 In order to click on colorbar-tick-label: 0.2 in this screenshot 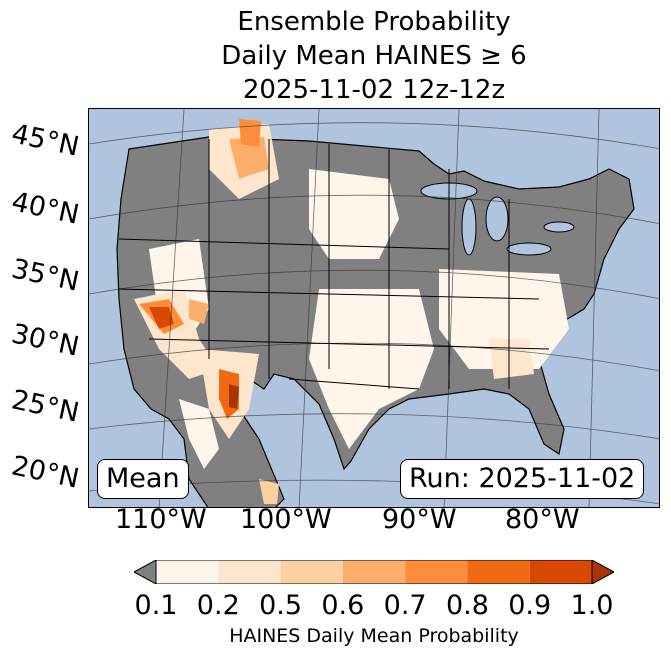, I will do `click(218, 605)`.